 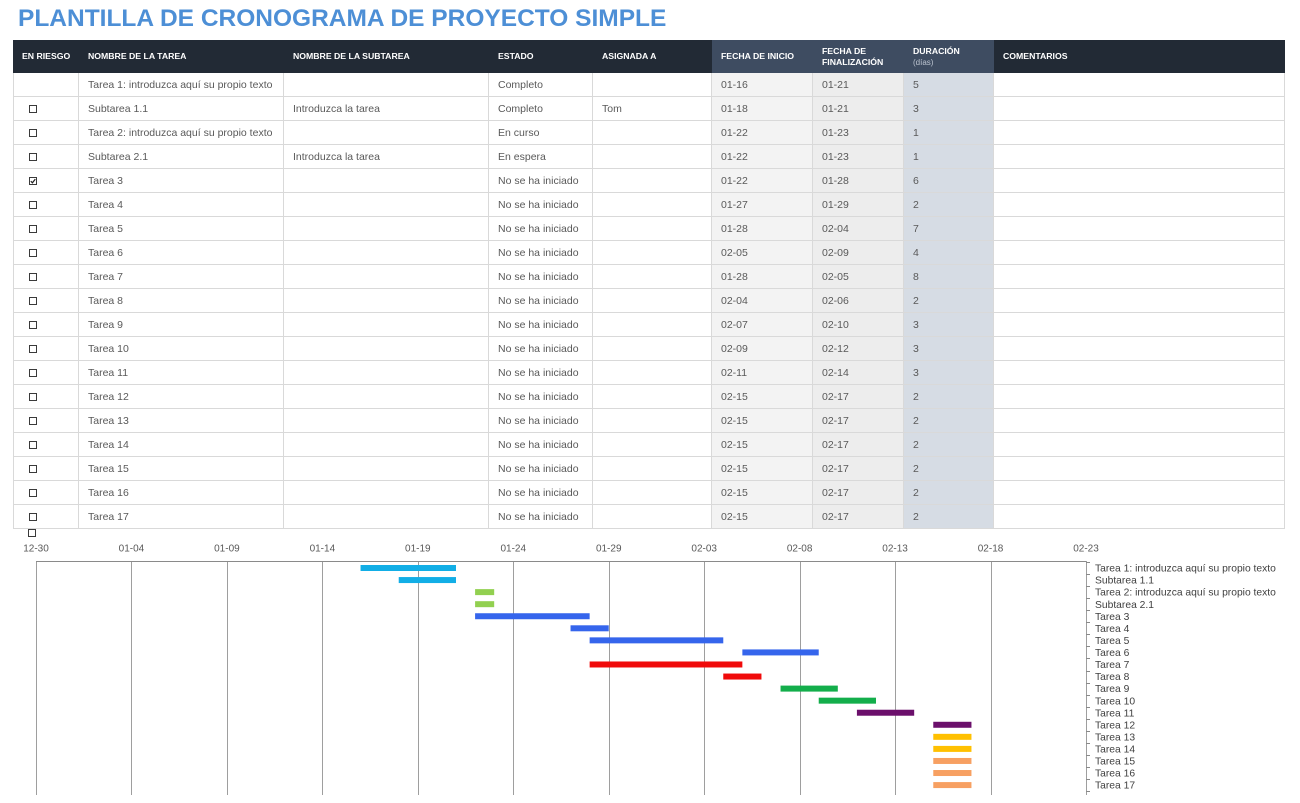 What do you see at coordinates (386, 109) in the screenshot?
I see `subtask-name-cell: Introduzca la tarea` at bounding box center [386, 109].